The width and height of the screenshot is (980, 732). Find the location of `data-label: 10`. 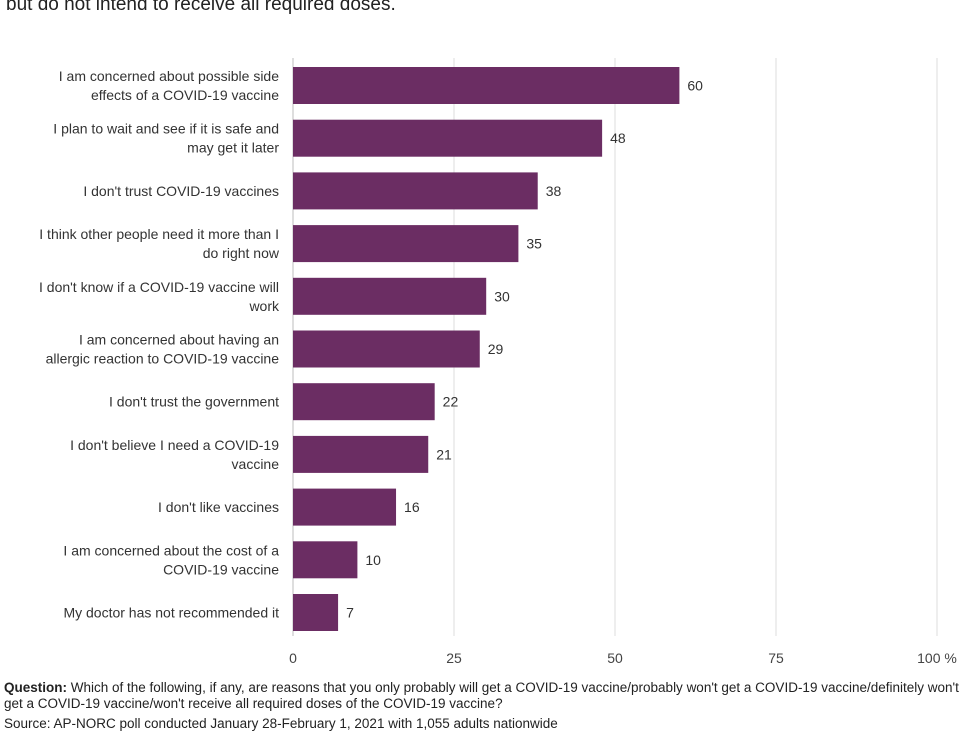

data-label: 10 is located at coordinates (373, 560).